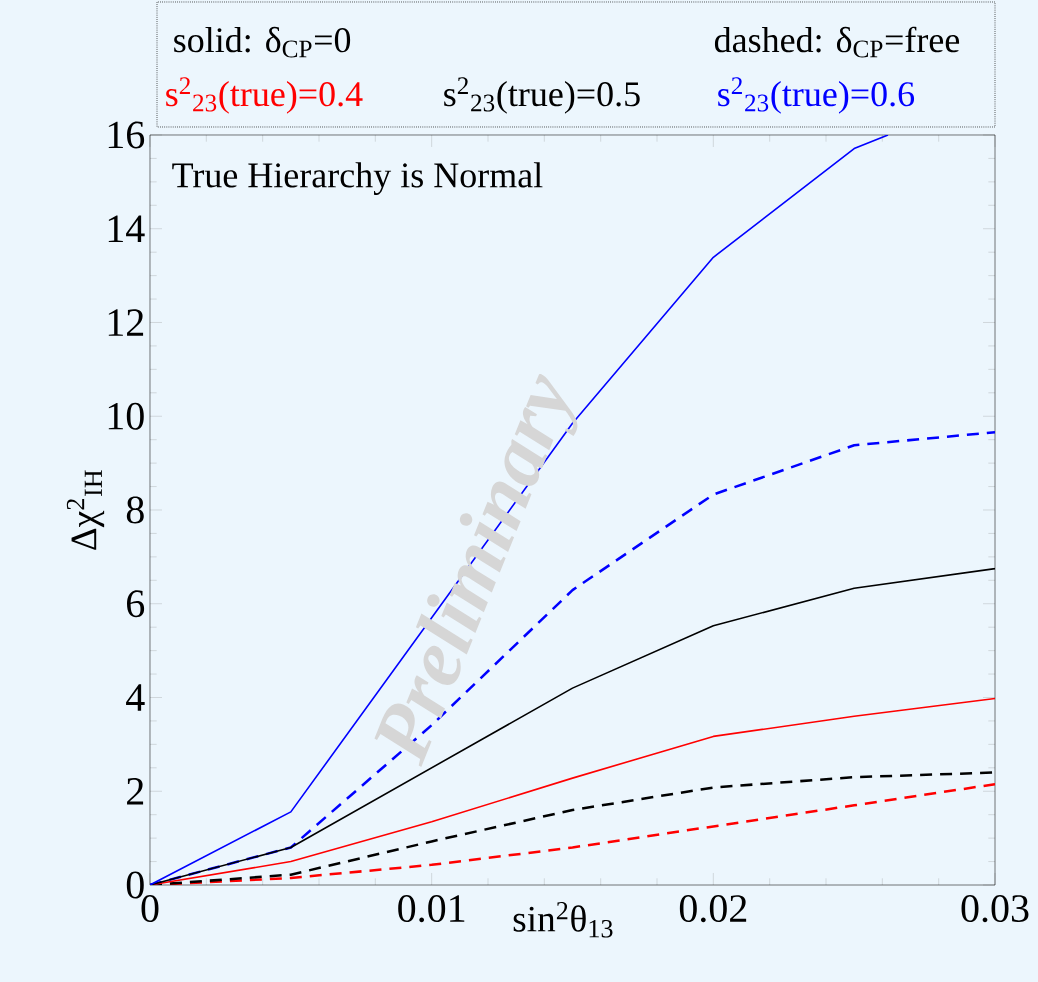  Describe the element at coordinates (542, 95) in the screenshot. I see `text: s$^{2}$$_{23}$(true)=0.5` at that location.